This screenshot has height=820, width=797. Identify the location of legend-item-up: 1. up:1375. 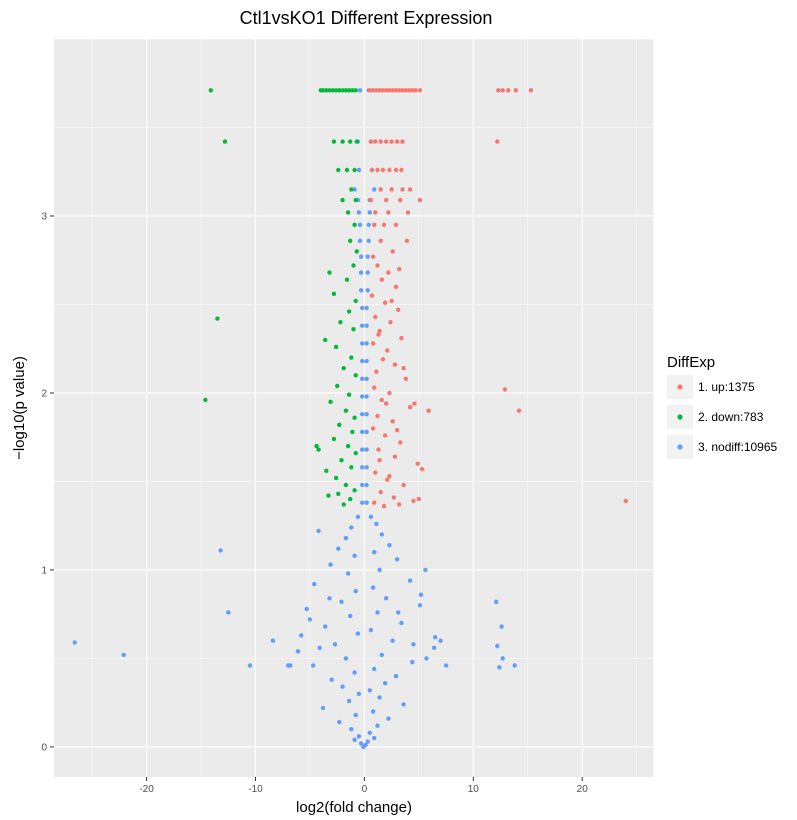
(711, 387).